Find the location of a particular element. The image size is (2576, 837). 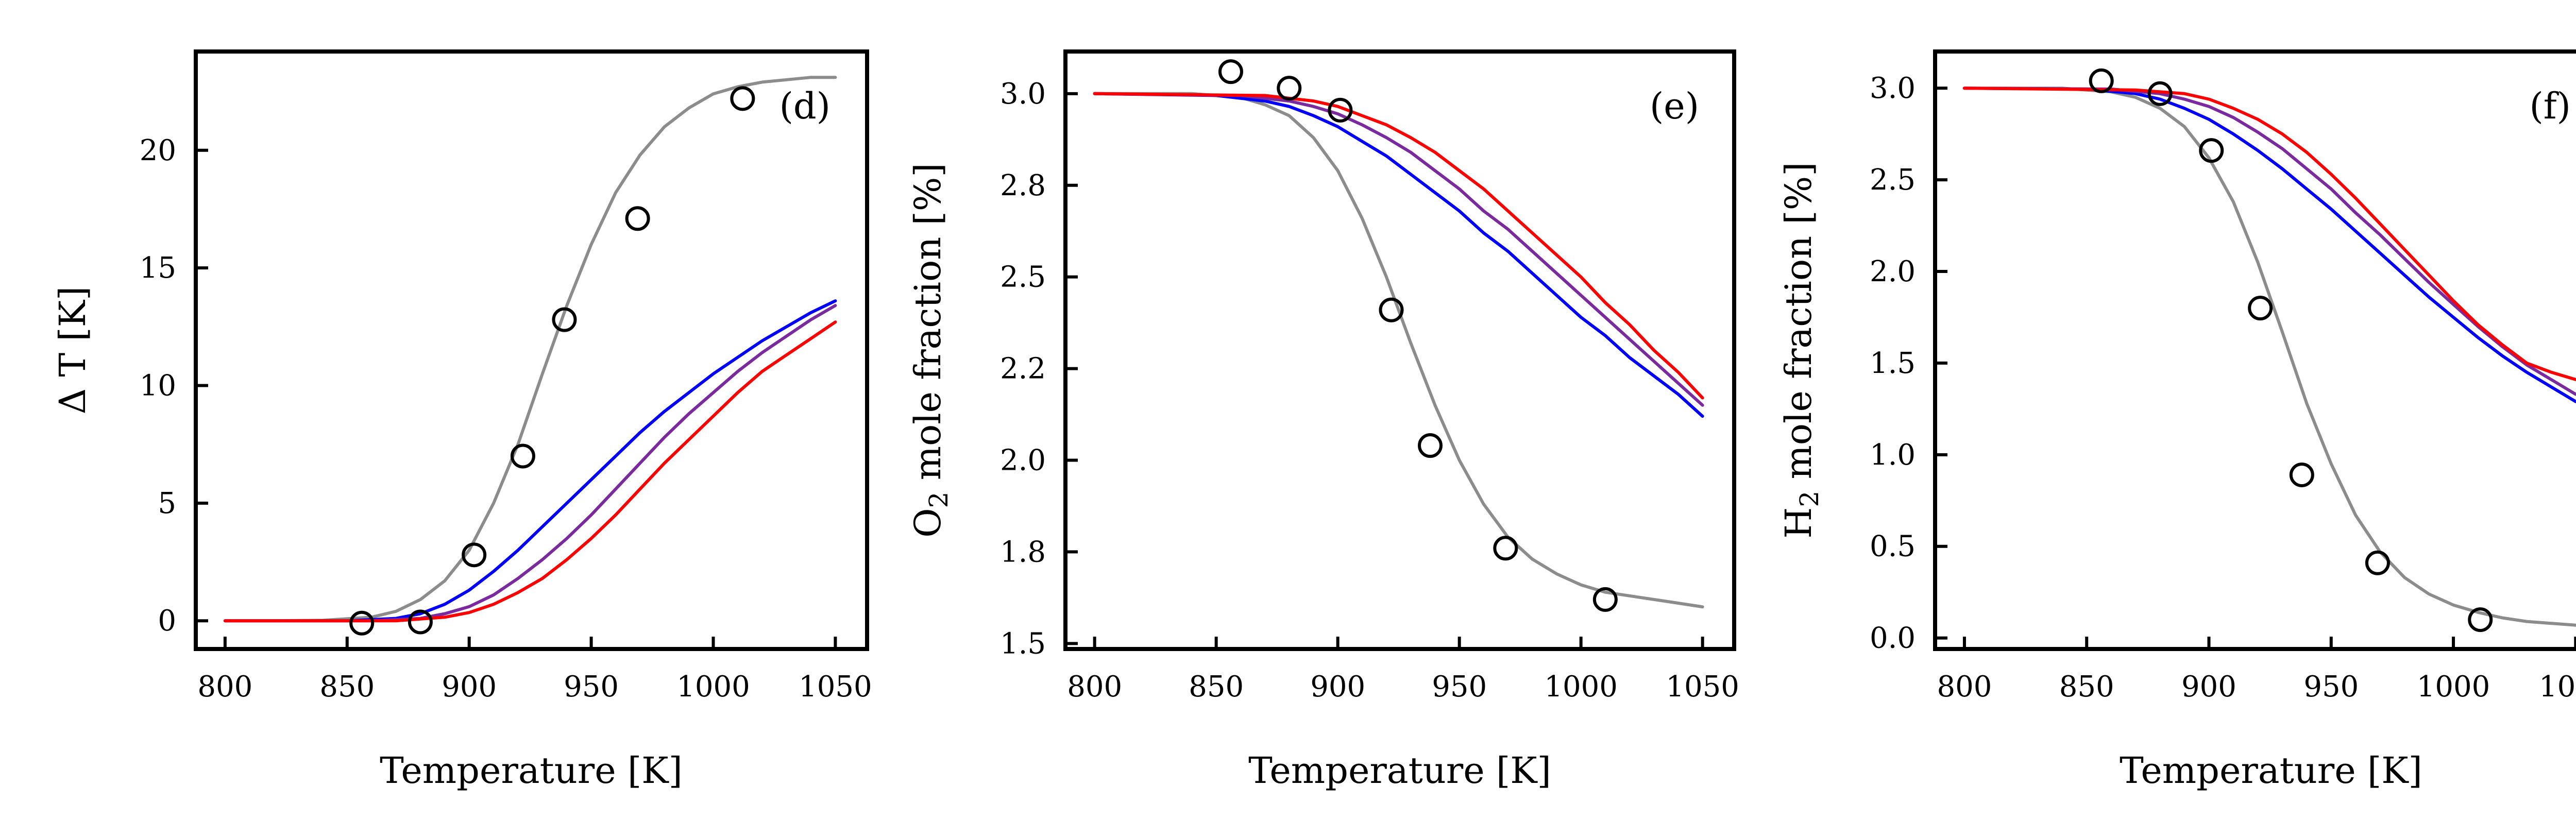

panel-e-y-axis-label-main: O is located at coordinates (928, 522).